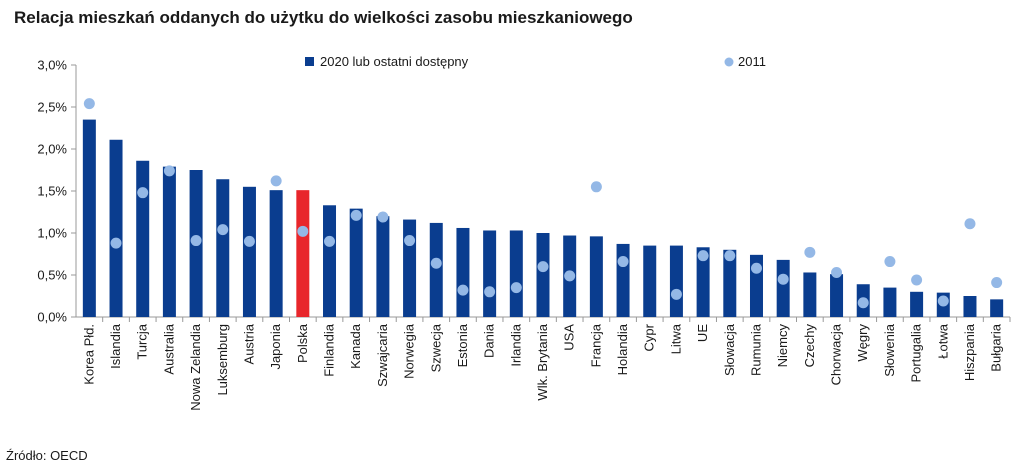 Image resolution: width=1024 pixels, height=472 pixels. What do you see at coordinates (195, 366) in the screenshot?
I see `x-tick-label: Nowa Zelandia` at bounding box center [195, 366].